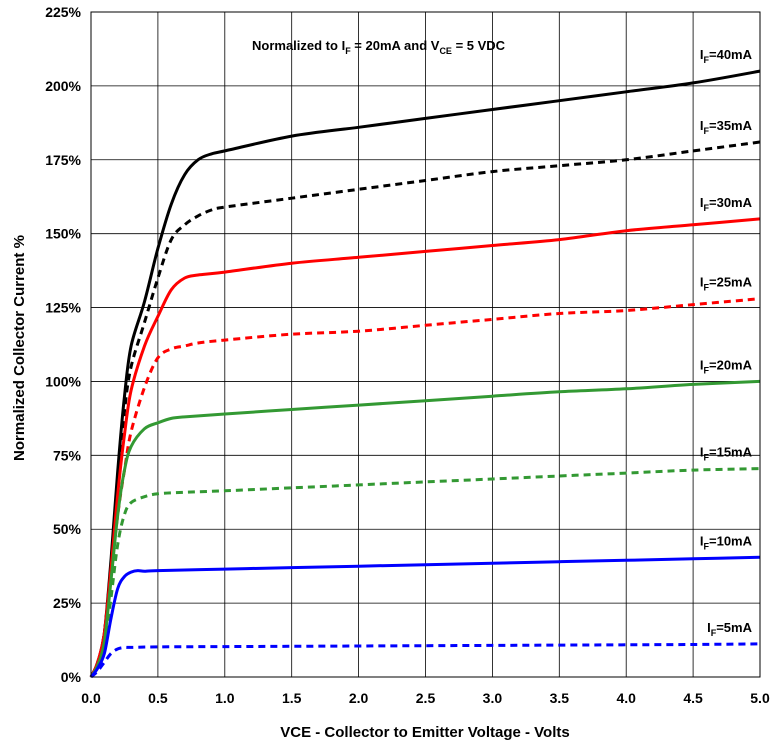  Describe the element at coordinates (158, 698) in the screenshot. I see `x-tick-label: 0.5` at that location.